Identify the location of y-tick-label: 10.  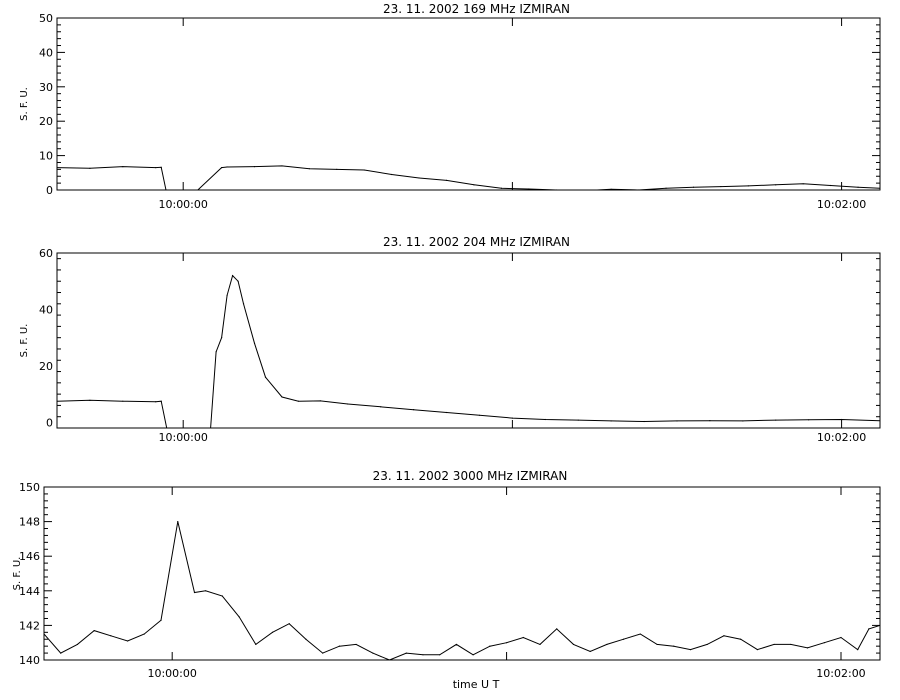
(46, 156).